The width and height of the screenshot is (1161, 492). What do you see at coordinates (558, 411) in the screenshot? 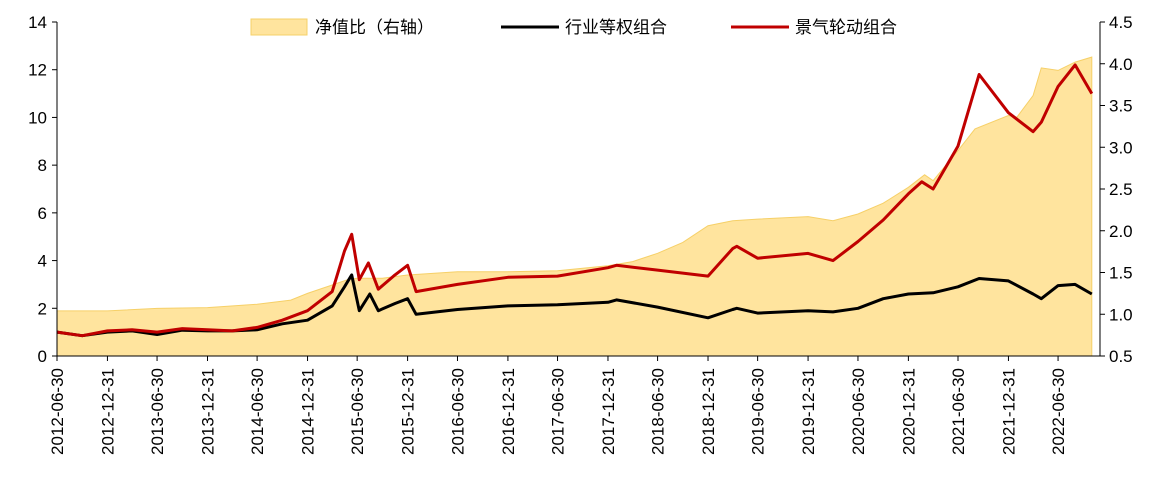
I see `x-tick-label: 2017-06-30` at bounding box center [558, 411].